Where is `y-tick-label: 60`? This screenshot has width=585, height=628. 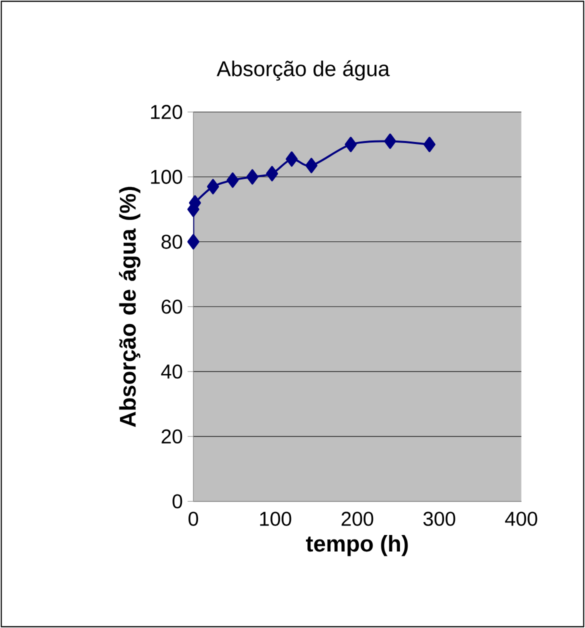 y-tick-label: 60 is located at coordinates (172, 307).